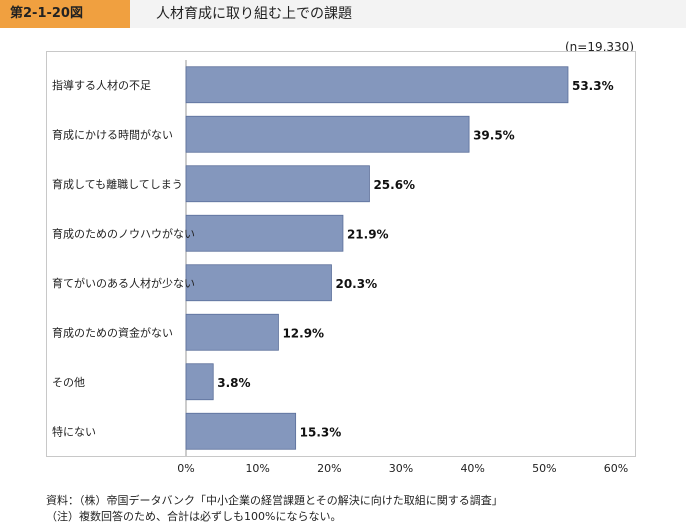 The width and height of the screenshot is (686, 524). What do you see at coordinates (544, 468) in the screenshot?
I see `x-tick-label: 50%` at bounding box center [544, 468].